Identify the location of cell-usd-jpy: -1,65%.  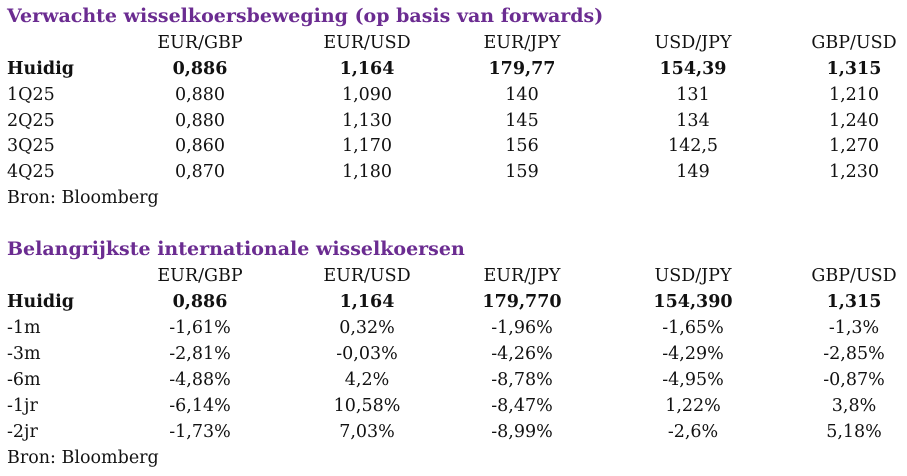
(693, 328).